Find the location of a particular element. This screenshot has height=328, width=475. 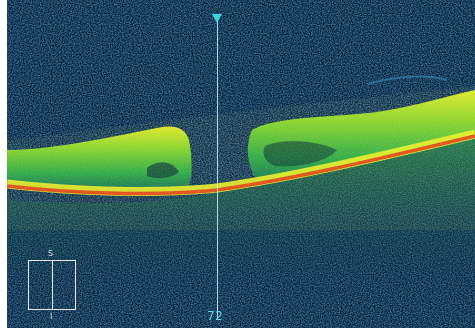

orientation-top-label: S is located at coordinates (51, 253).